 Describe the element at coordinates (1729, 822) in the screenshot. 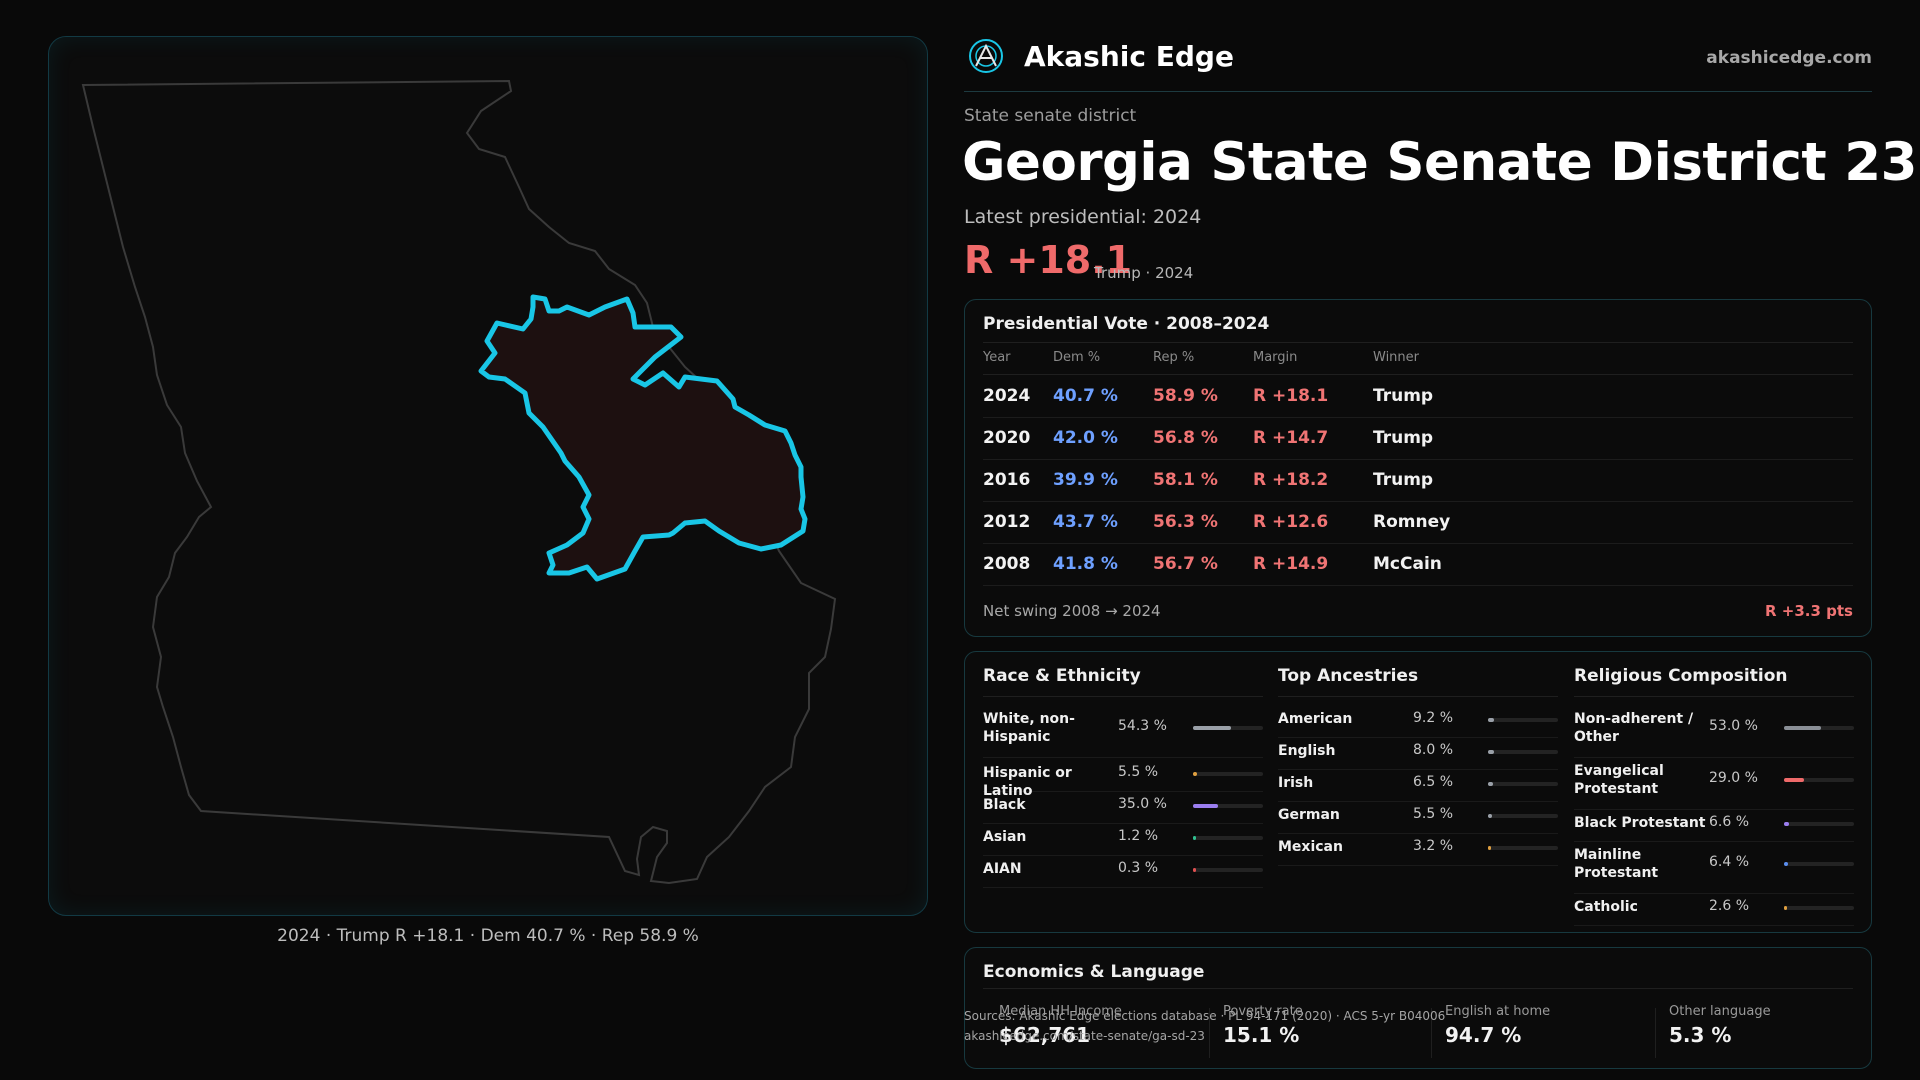

I see `demographic-value: 6.6 %` at that location.